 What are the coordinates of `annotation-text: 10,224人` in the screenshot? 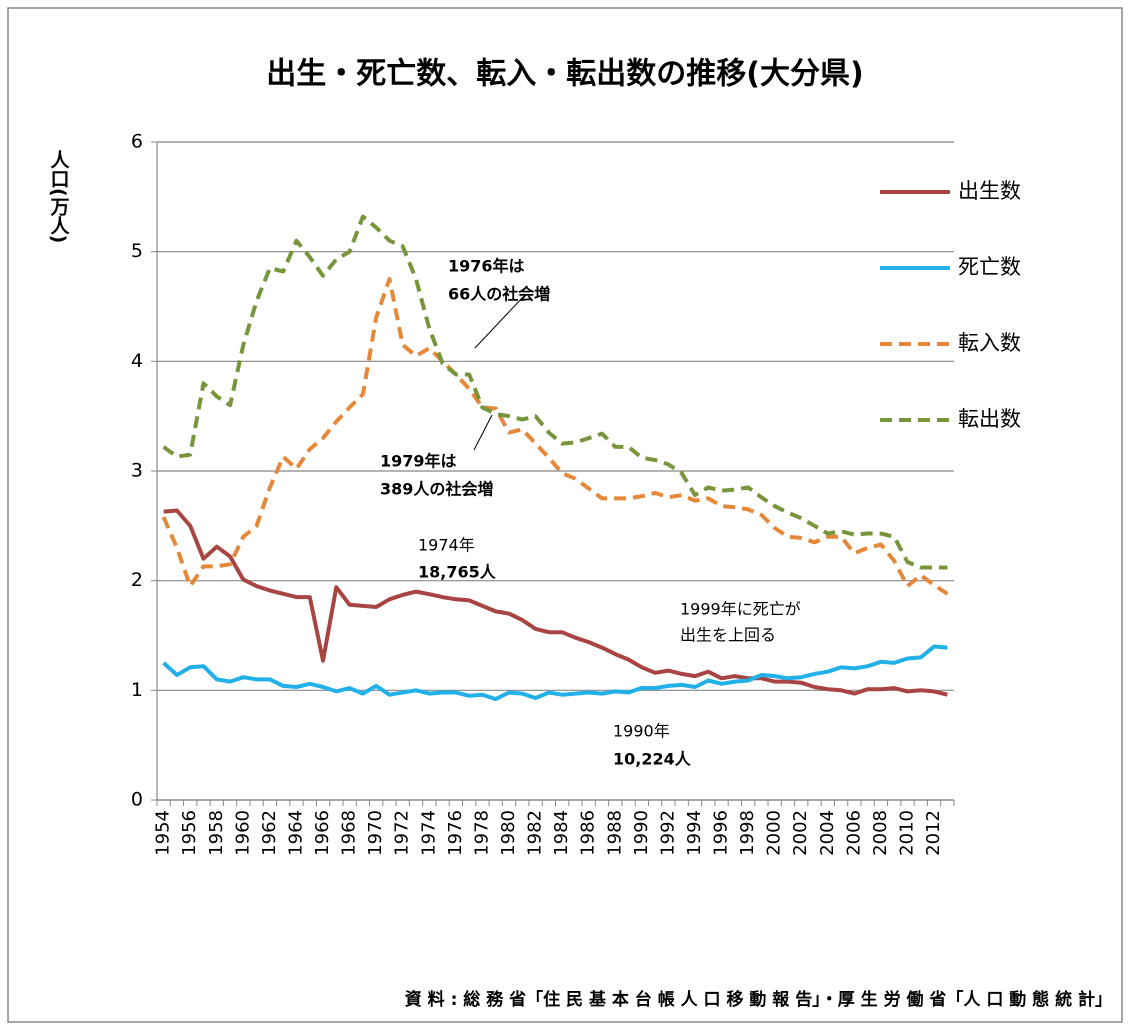 It's located at (652, 759).